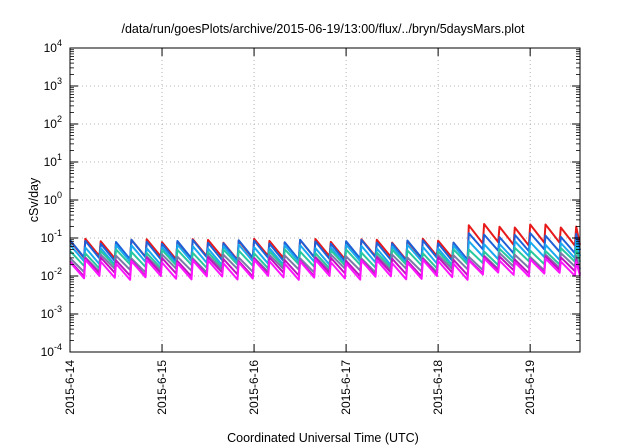 Image resolution: width=640 pixels, height=448 pixels. What do you see at coordinates (438, 387) in the screenshot?
I see `x-tick-label: 2015-6-18` at bounding box center [438, 387].